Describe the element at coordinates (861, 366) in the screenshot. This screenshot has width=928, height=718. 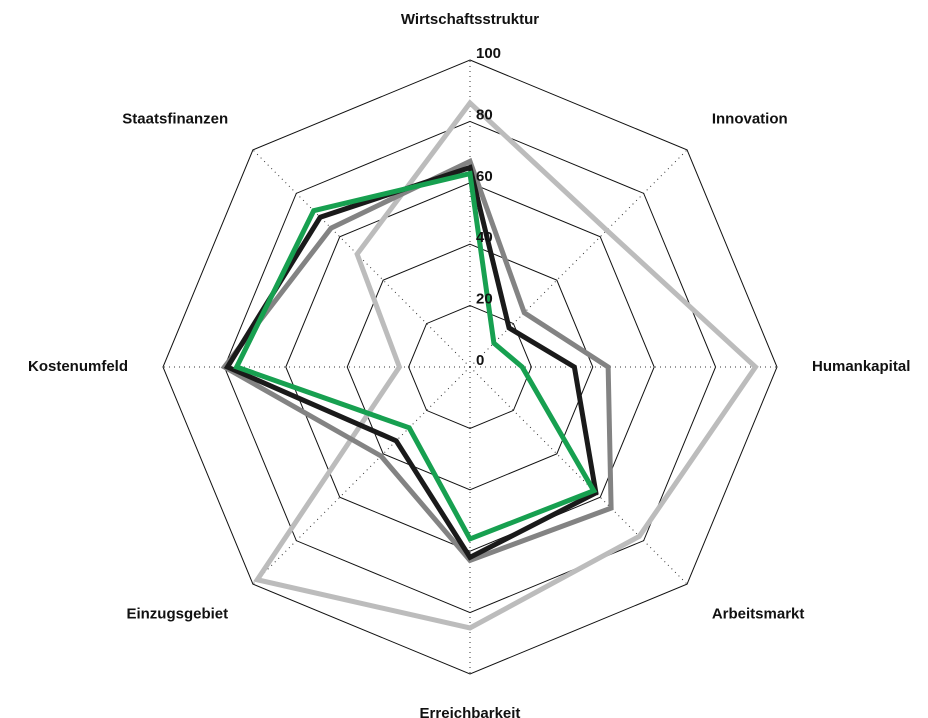
I see `category-label: Humankapital` at that location.